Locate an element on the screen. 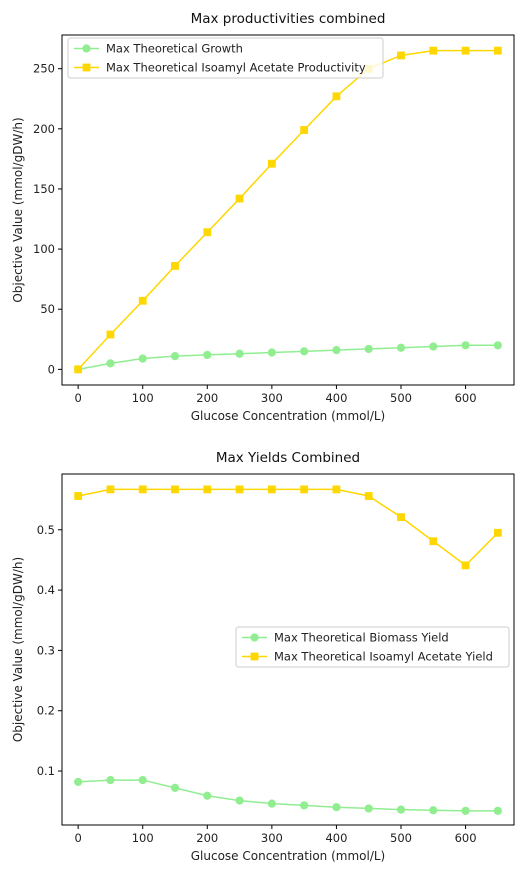 The image size is (527, 873). y-tick-label: 0 is located at coordinates (51, 369).